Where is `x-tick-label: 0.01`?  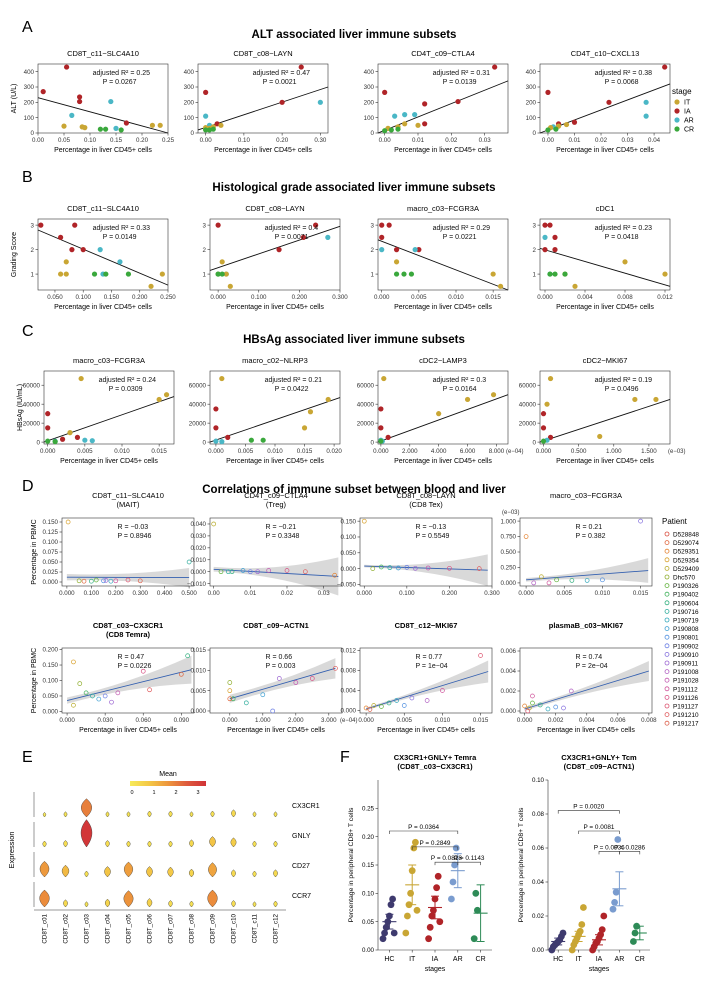 x-tick-label: 0.01 is located at coordinates (250, 593).